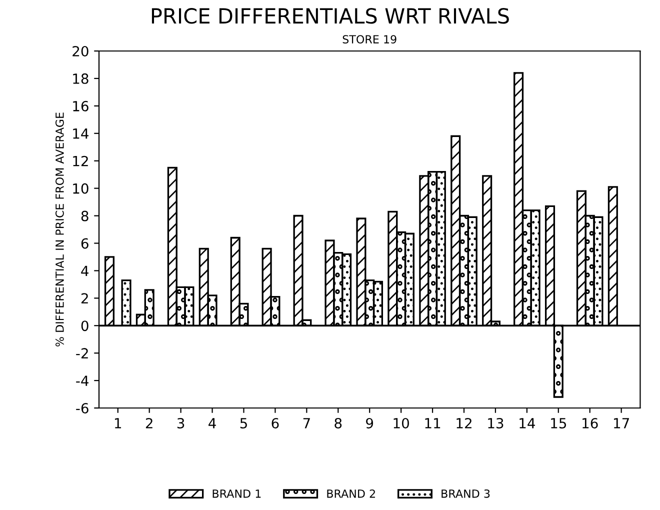 This screenshot has width=660, height=510. Describe the element at coordinates (432, 423) in the screenshot. I see `x-tick-label: 11` at that location.